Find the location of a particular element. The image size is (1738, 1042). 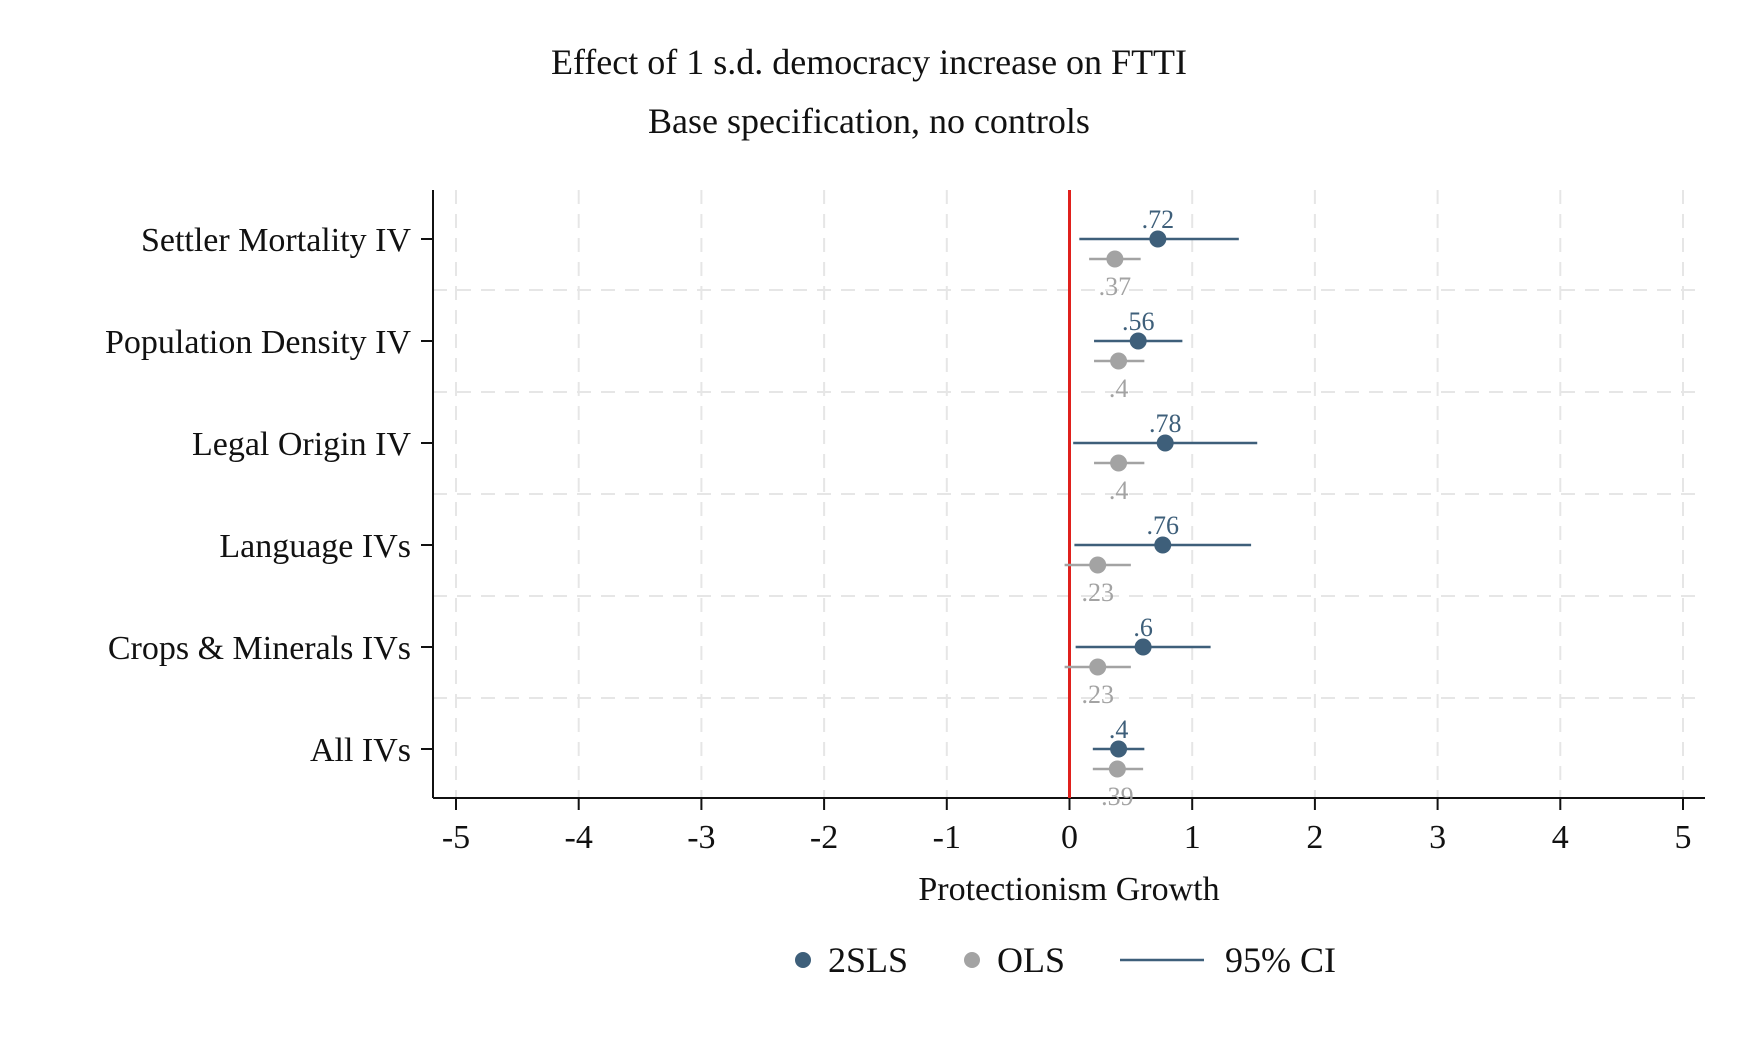

x-tick-label: 1 is located at coordinates (1192, 837).